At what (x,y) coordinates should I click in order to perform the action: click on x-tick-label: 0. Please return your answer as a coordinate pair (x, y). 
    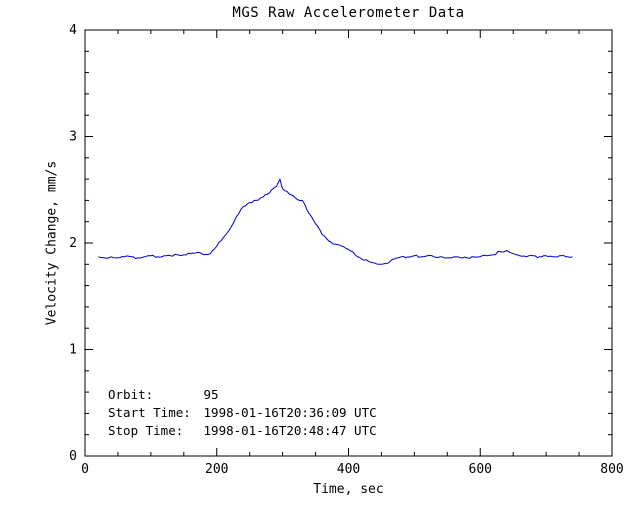
    Looking at the image, I should click on (85, 469).